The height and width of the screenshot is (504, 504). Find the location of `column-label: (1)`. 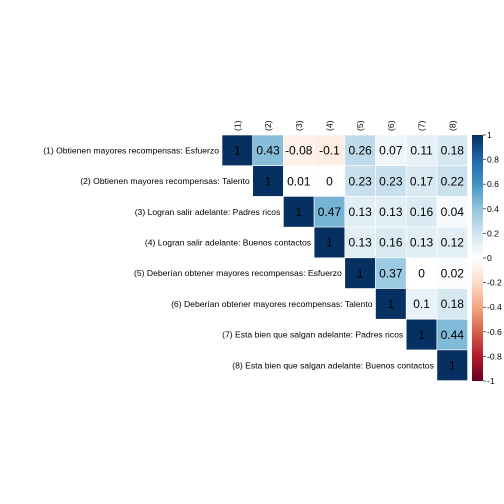

column-label: (1) is located at coordinates (237, 125).